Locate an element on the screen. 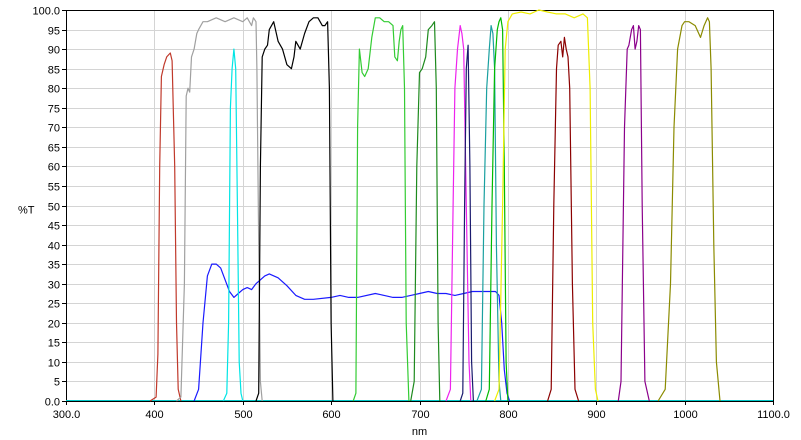  x-tick-label: 300.0 is located at coordinates (67, 415).